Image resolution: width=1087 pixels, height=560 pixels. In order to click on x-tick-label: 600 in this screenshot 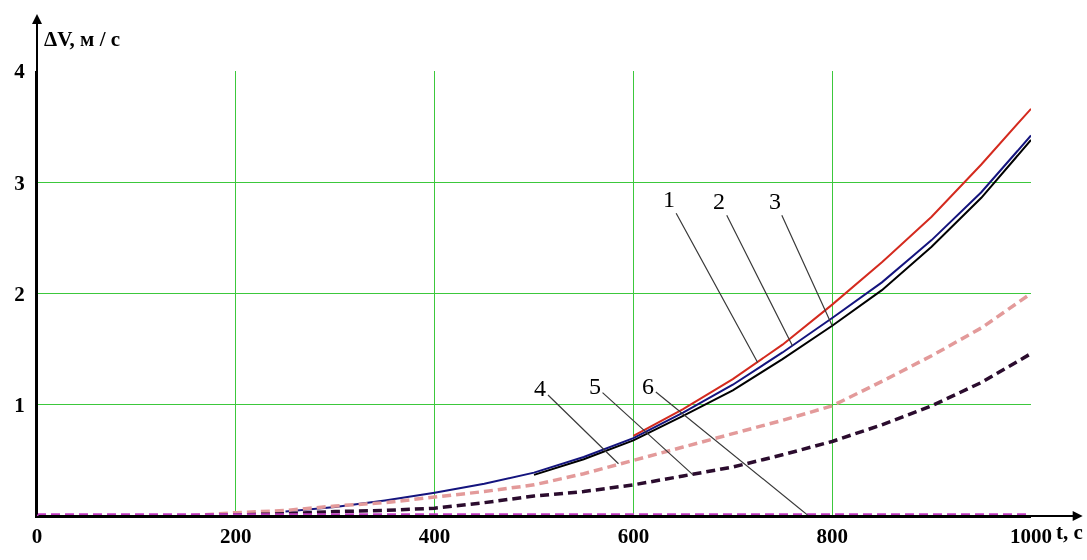, I will do `click(633, 536)`.